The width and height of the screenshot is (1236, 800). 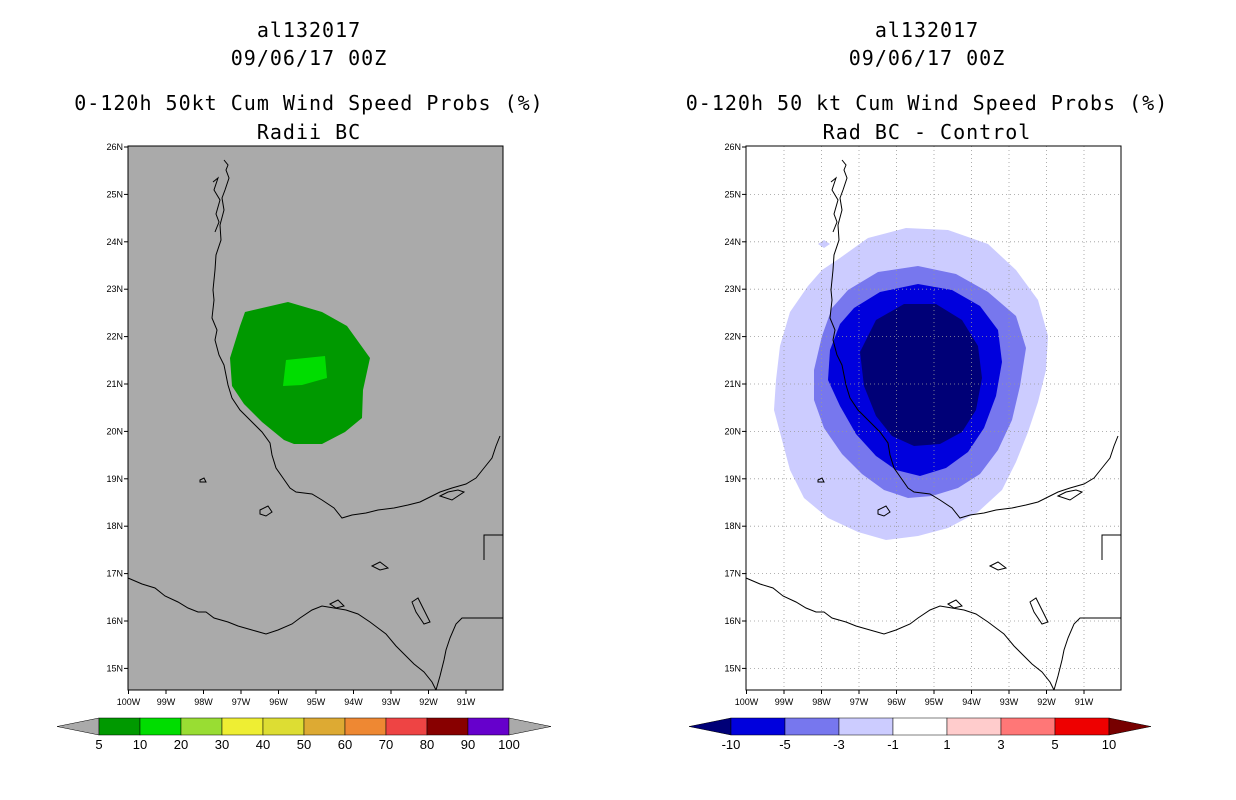 What do you see at coordinates (946, 744) in the screenshot?
I see `colorbar-label-1: 1` at bounding box center [946, 744].